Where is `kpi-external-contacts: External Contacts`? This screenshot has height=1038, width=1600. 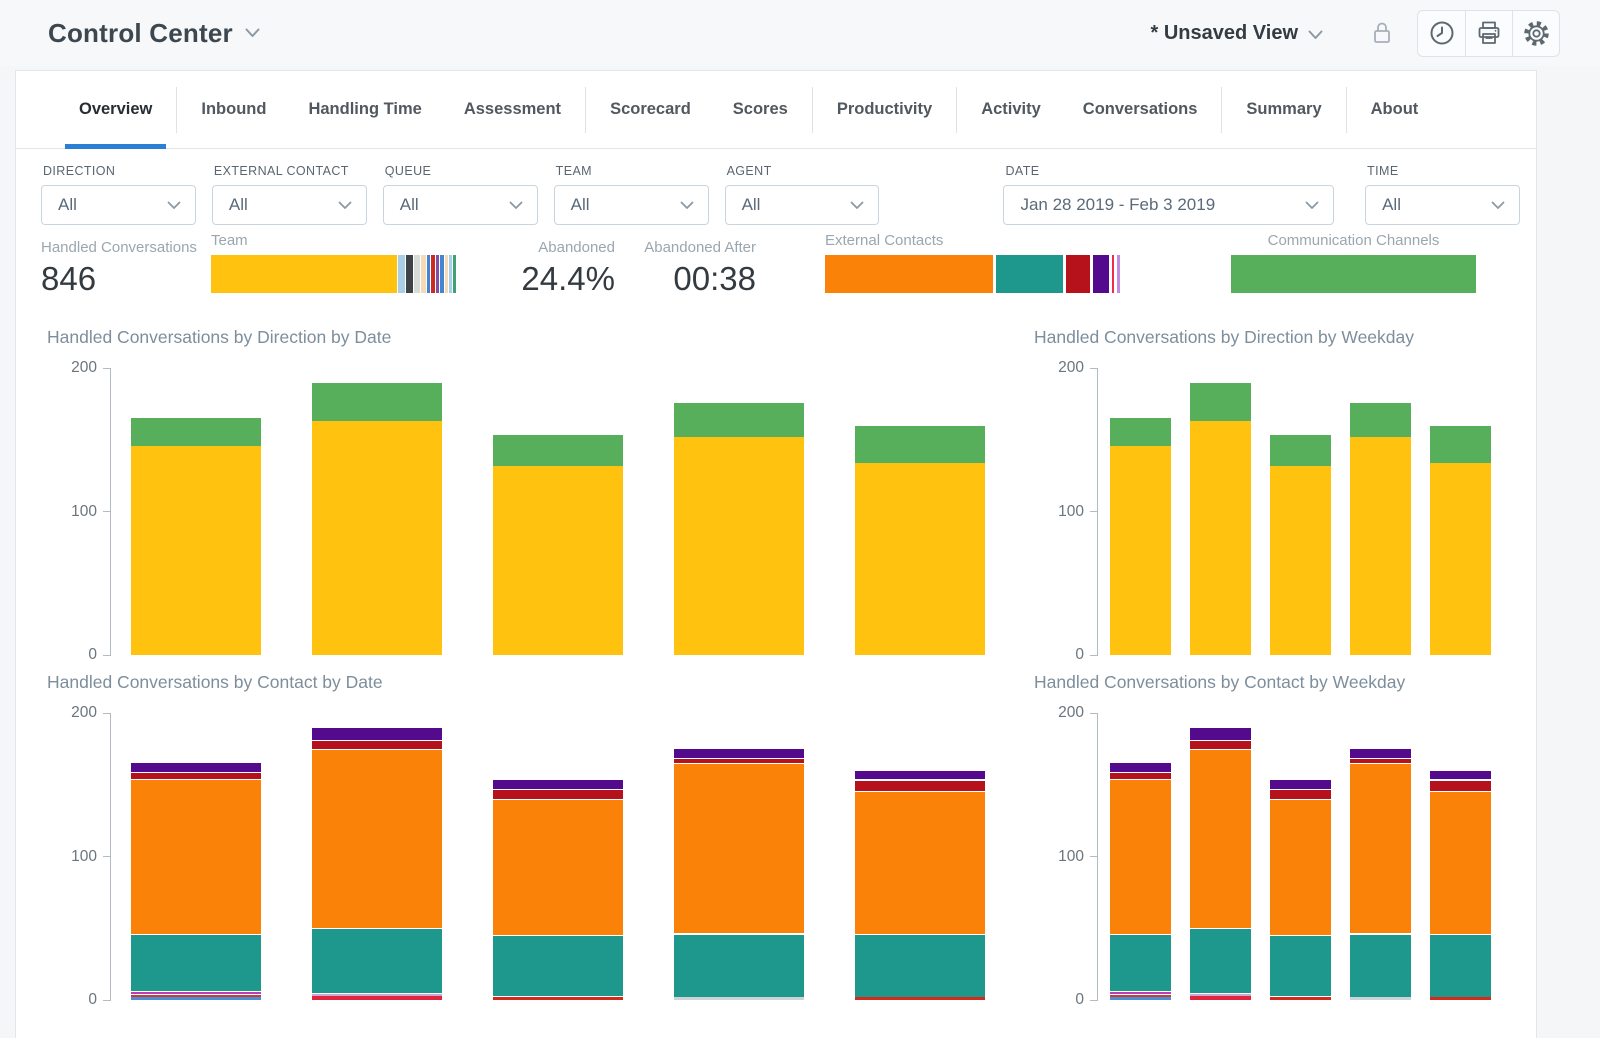 kpi-external-contacts: External Contacts is located at coordinates (972, 262).